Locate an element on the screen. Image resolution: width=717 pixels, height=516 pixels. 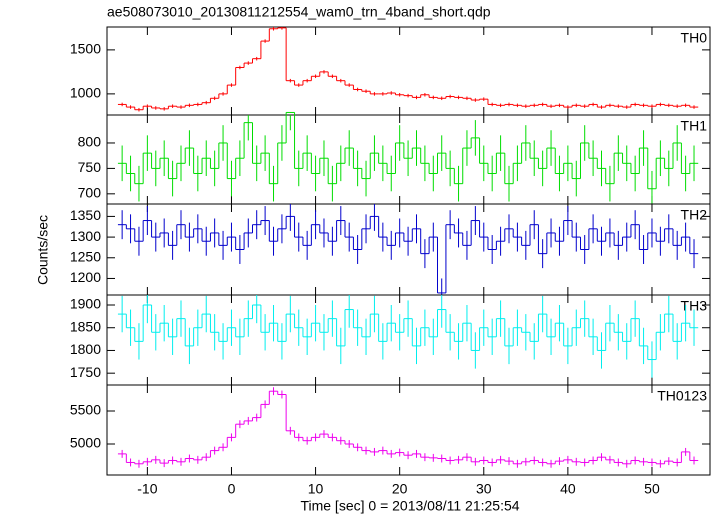
y-tick-label: 1750 is located at coordinates (85, 372).